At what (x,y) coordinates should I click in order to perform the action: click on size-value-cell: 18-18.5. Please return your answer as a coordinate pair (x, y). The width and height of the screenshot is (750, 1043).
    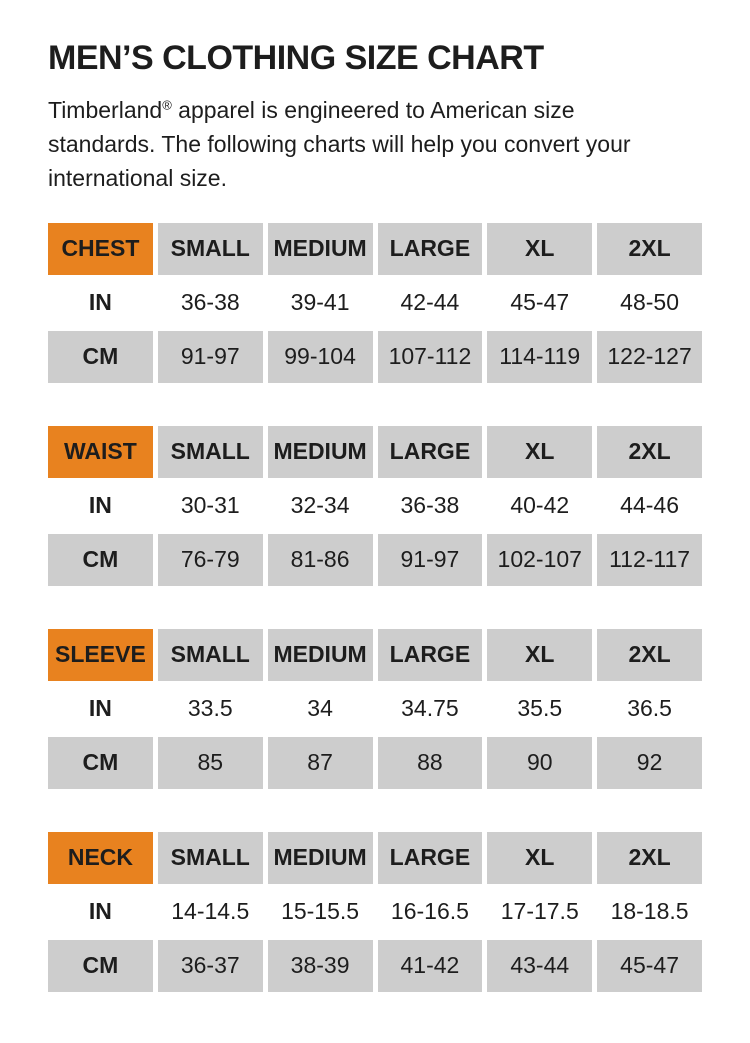
    Looking at the image, I should click on (649, 911).